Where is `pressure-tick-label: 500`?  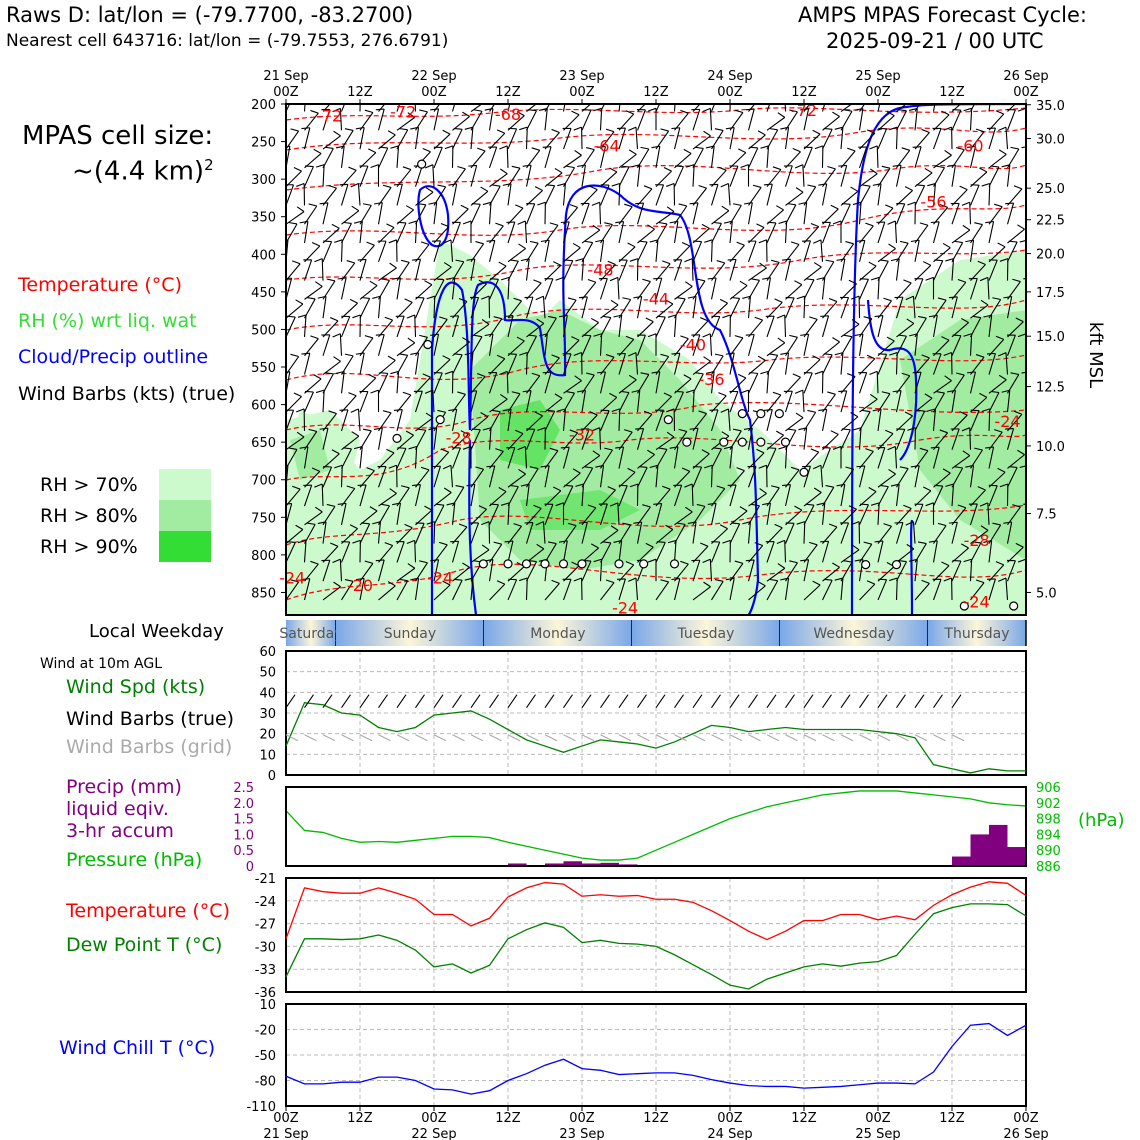
pressure-tick-label: 500 is located at coordinates (263, 330).